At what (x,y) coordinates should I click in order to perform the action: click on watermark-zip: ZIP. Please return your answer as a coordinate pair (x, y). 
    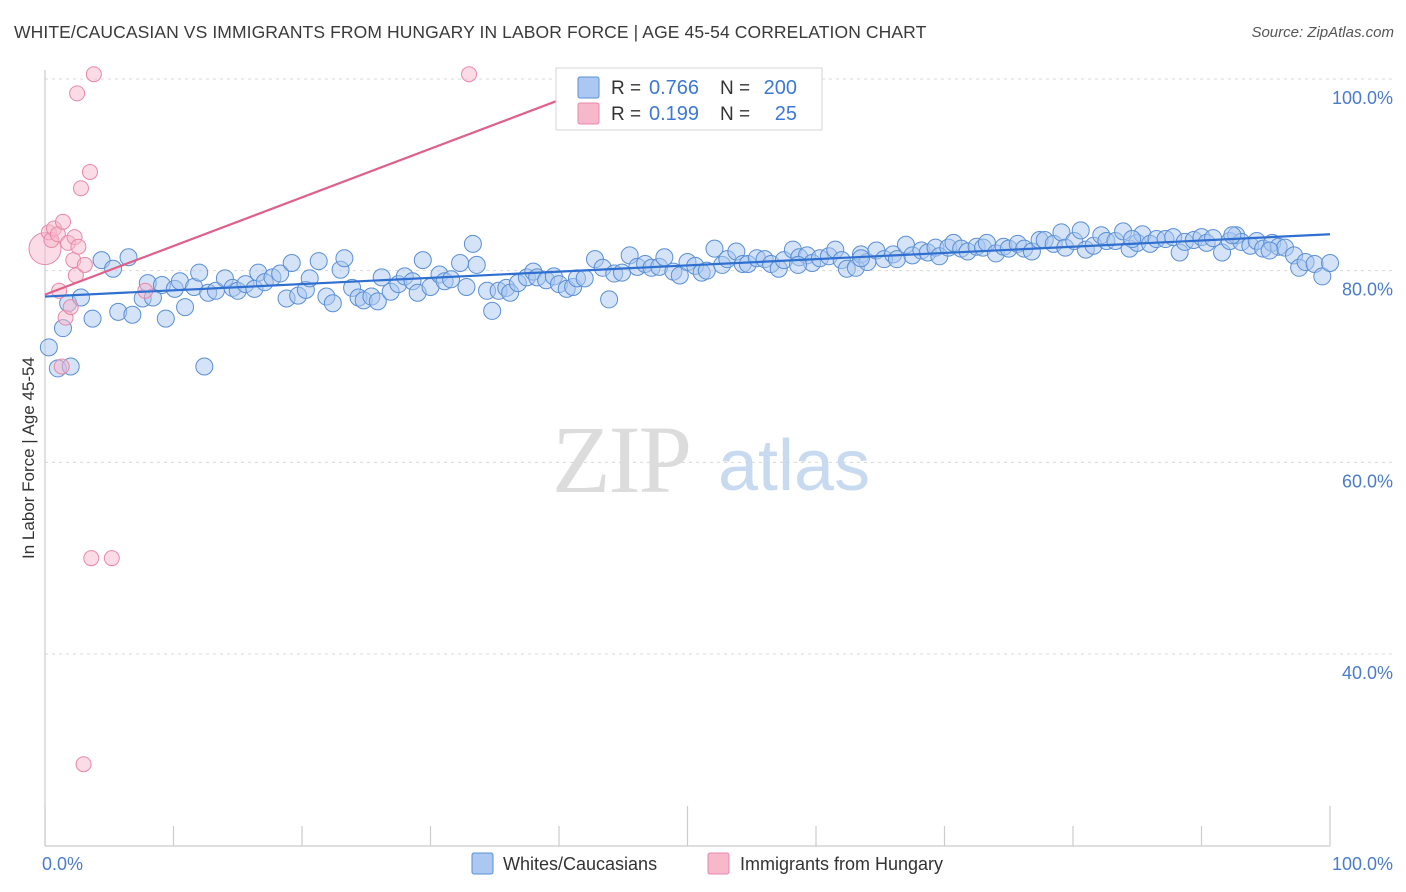
    Looking at the image, I should click on (621, 459).